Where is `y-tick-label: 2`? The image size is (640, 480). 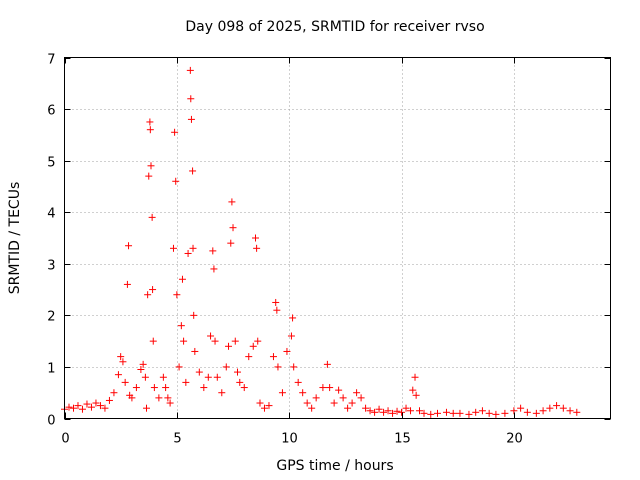
y-tick-label: 2 is located at coordinates (51, 317).